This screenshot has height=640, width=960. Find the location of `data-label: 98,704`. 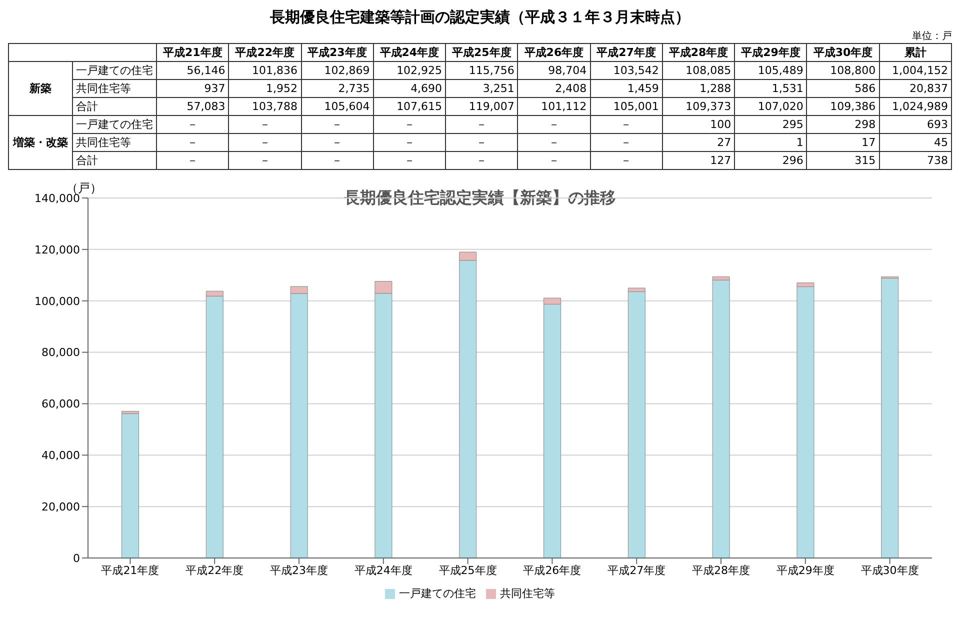

data-label: 98,704 is located at coordinates (554, 71).